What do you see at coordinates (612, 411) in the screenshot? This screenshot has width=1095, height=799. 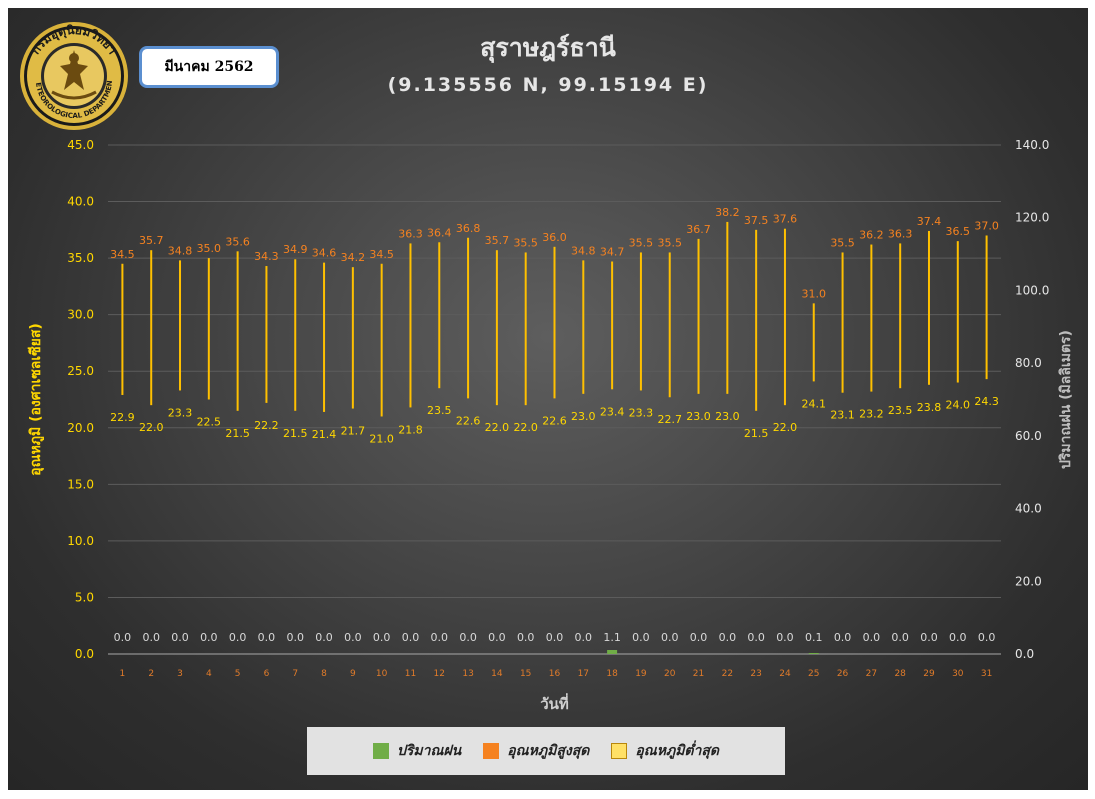 I see `min-temp-label: 23.4` at bounding box center [612, 411].